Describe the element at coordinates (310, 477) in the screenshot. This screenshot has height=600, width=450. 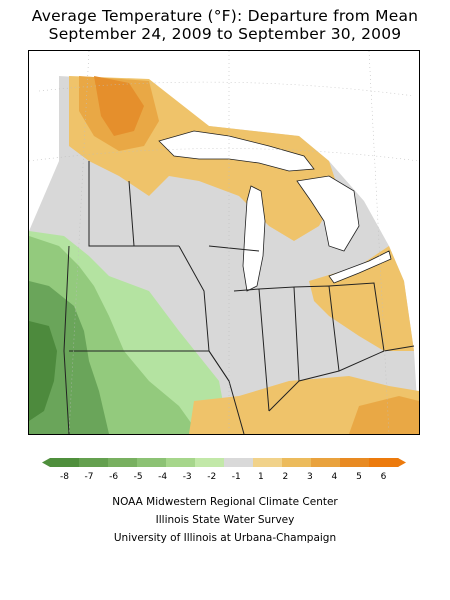
I see `legend-tick-label: 3` at that location.